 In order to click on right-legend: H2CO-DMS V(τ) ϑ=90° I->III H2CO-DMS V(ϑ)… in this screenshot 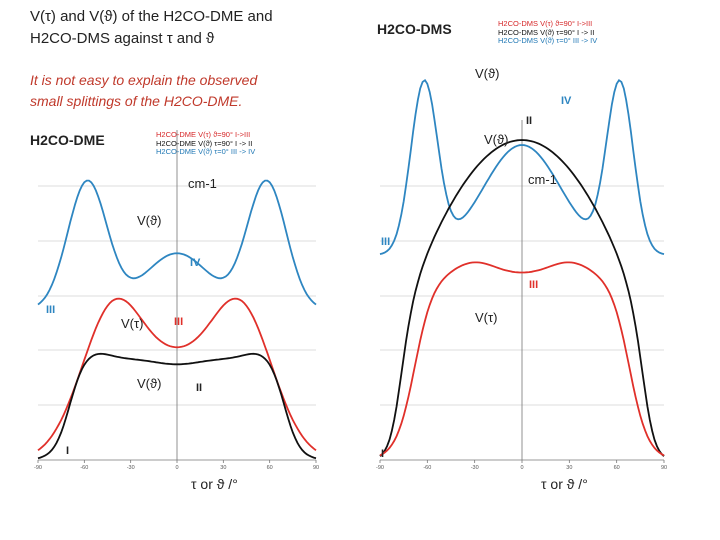, I will do `click(548, 32)`.